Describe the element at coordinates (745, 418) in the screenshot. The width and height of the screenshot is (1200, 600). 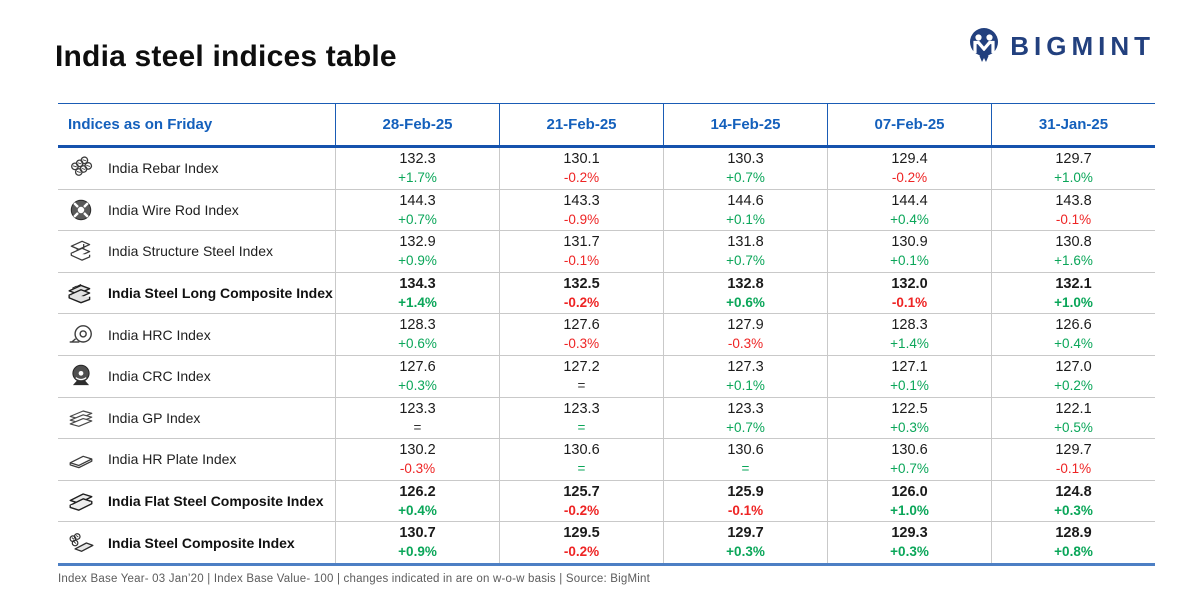
I see `value-cell: 123.3 +0.7%` at that location.